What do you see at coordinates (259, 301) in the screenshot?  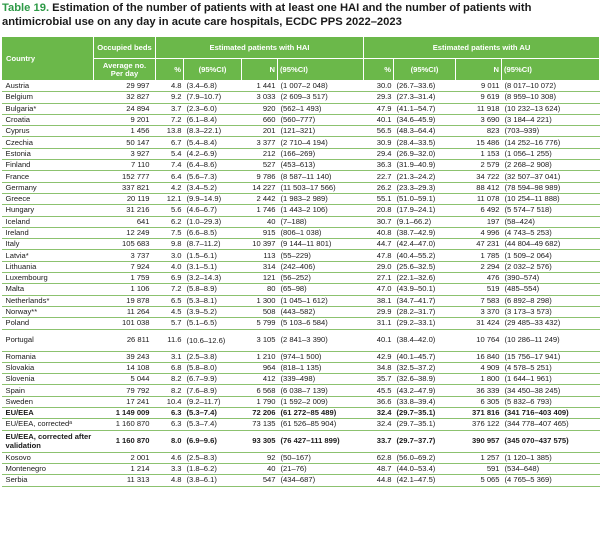 I see `cell-hai-n: 1 300` at bounding box center [259, 301].